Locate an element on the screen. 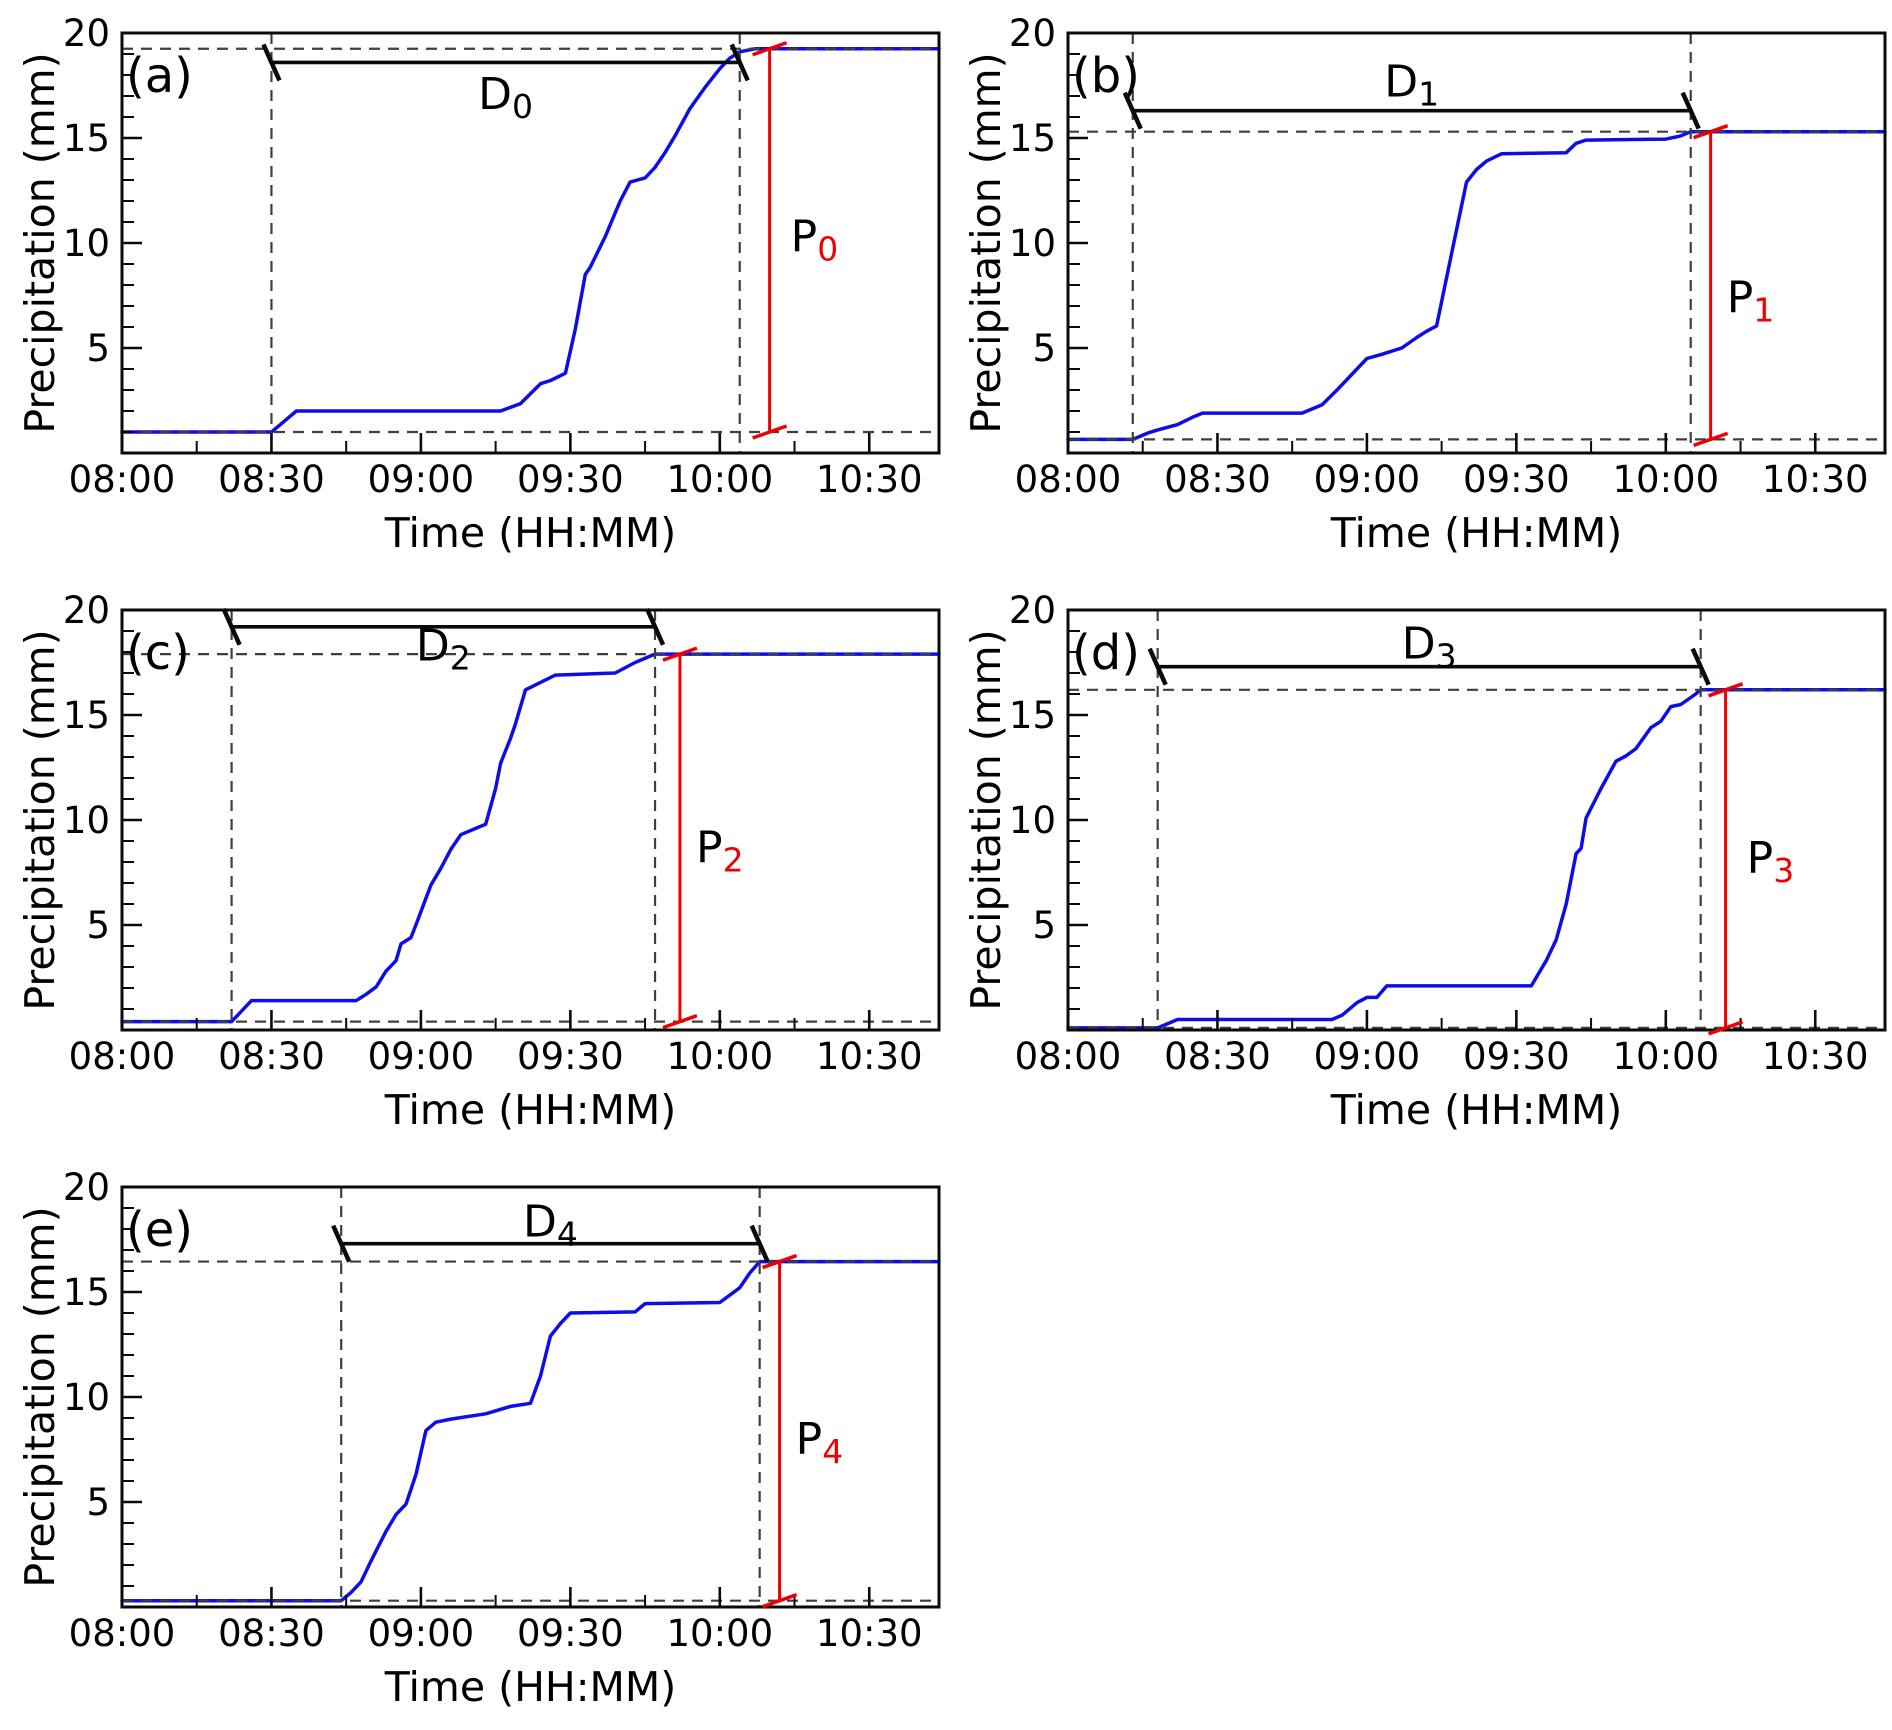 The height and width of the screenshot is (1730, 1892). amount-arrow: P3 is located at coordinates (1751, 859).